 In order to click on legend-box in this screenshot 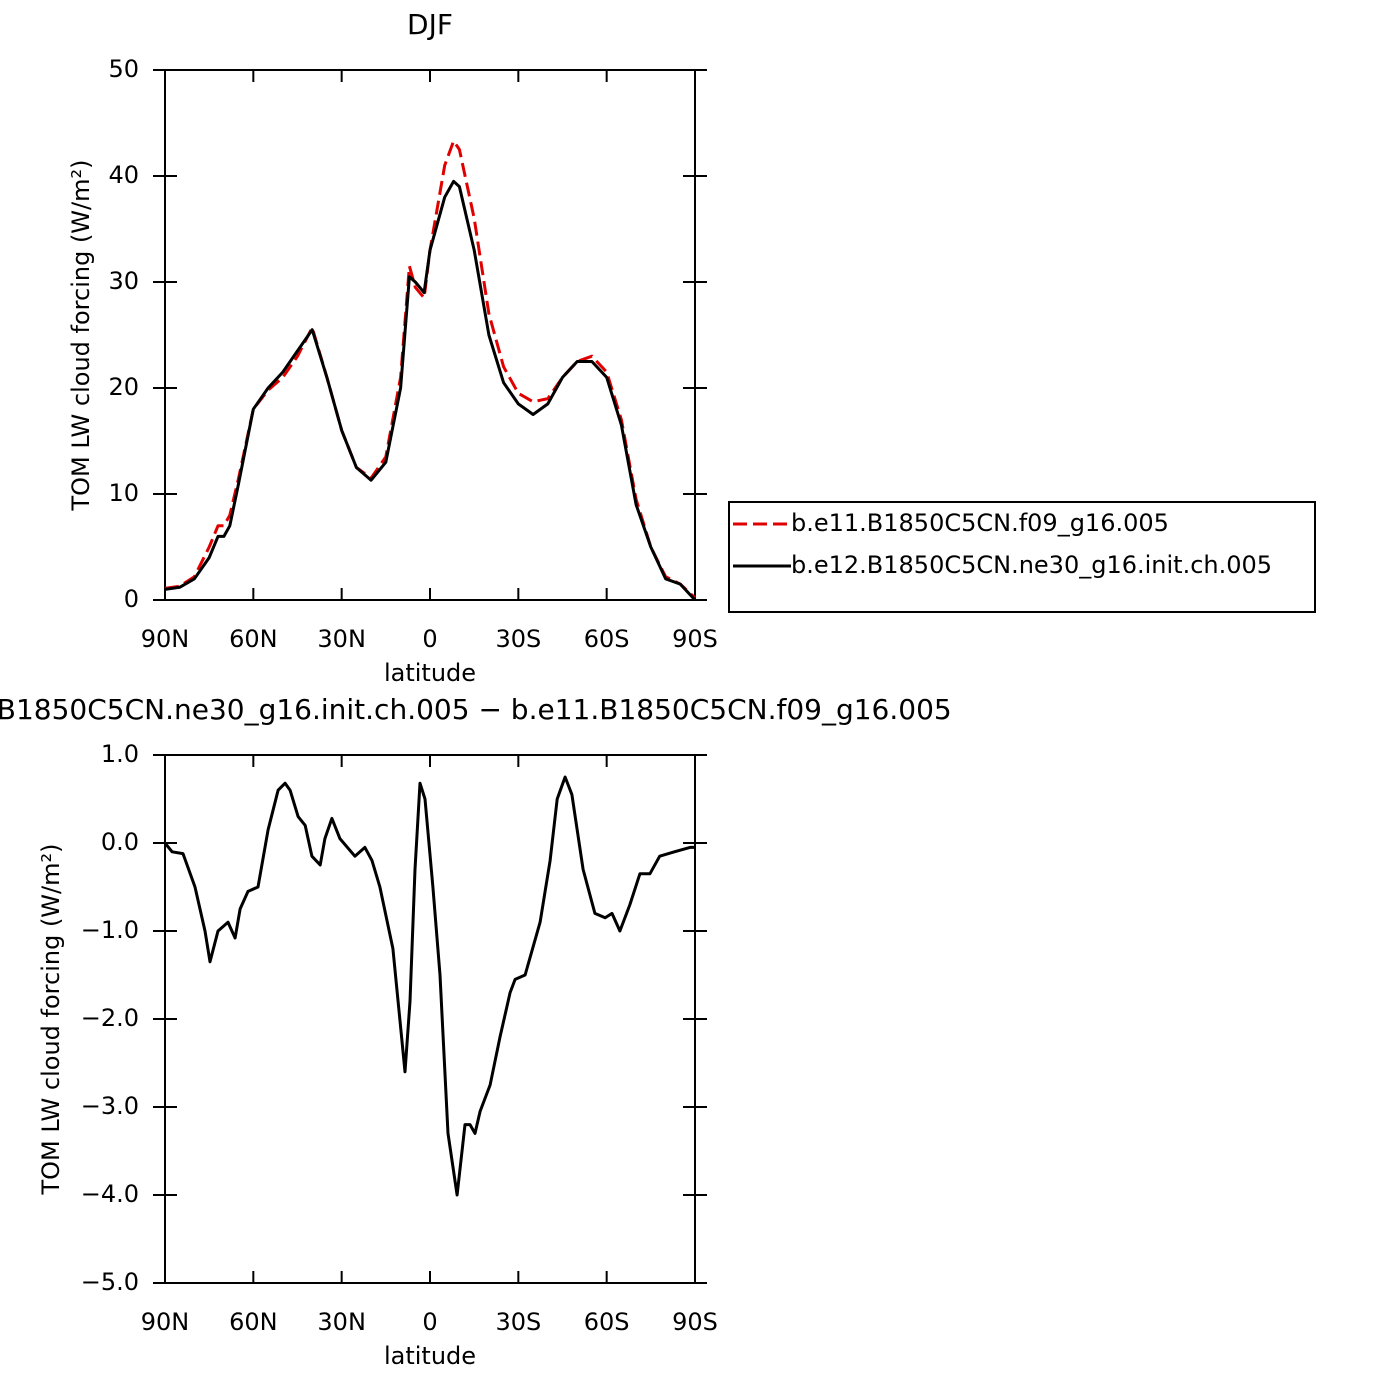, I will do `click(1022, 557)`.